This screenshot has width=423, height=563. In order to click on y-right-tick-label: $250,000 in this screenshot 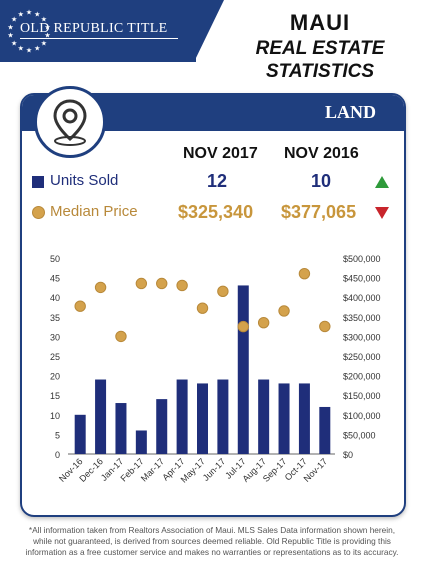, I will do `click(362, 357)`.